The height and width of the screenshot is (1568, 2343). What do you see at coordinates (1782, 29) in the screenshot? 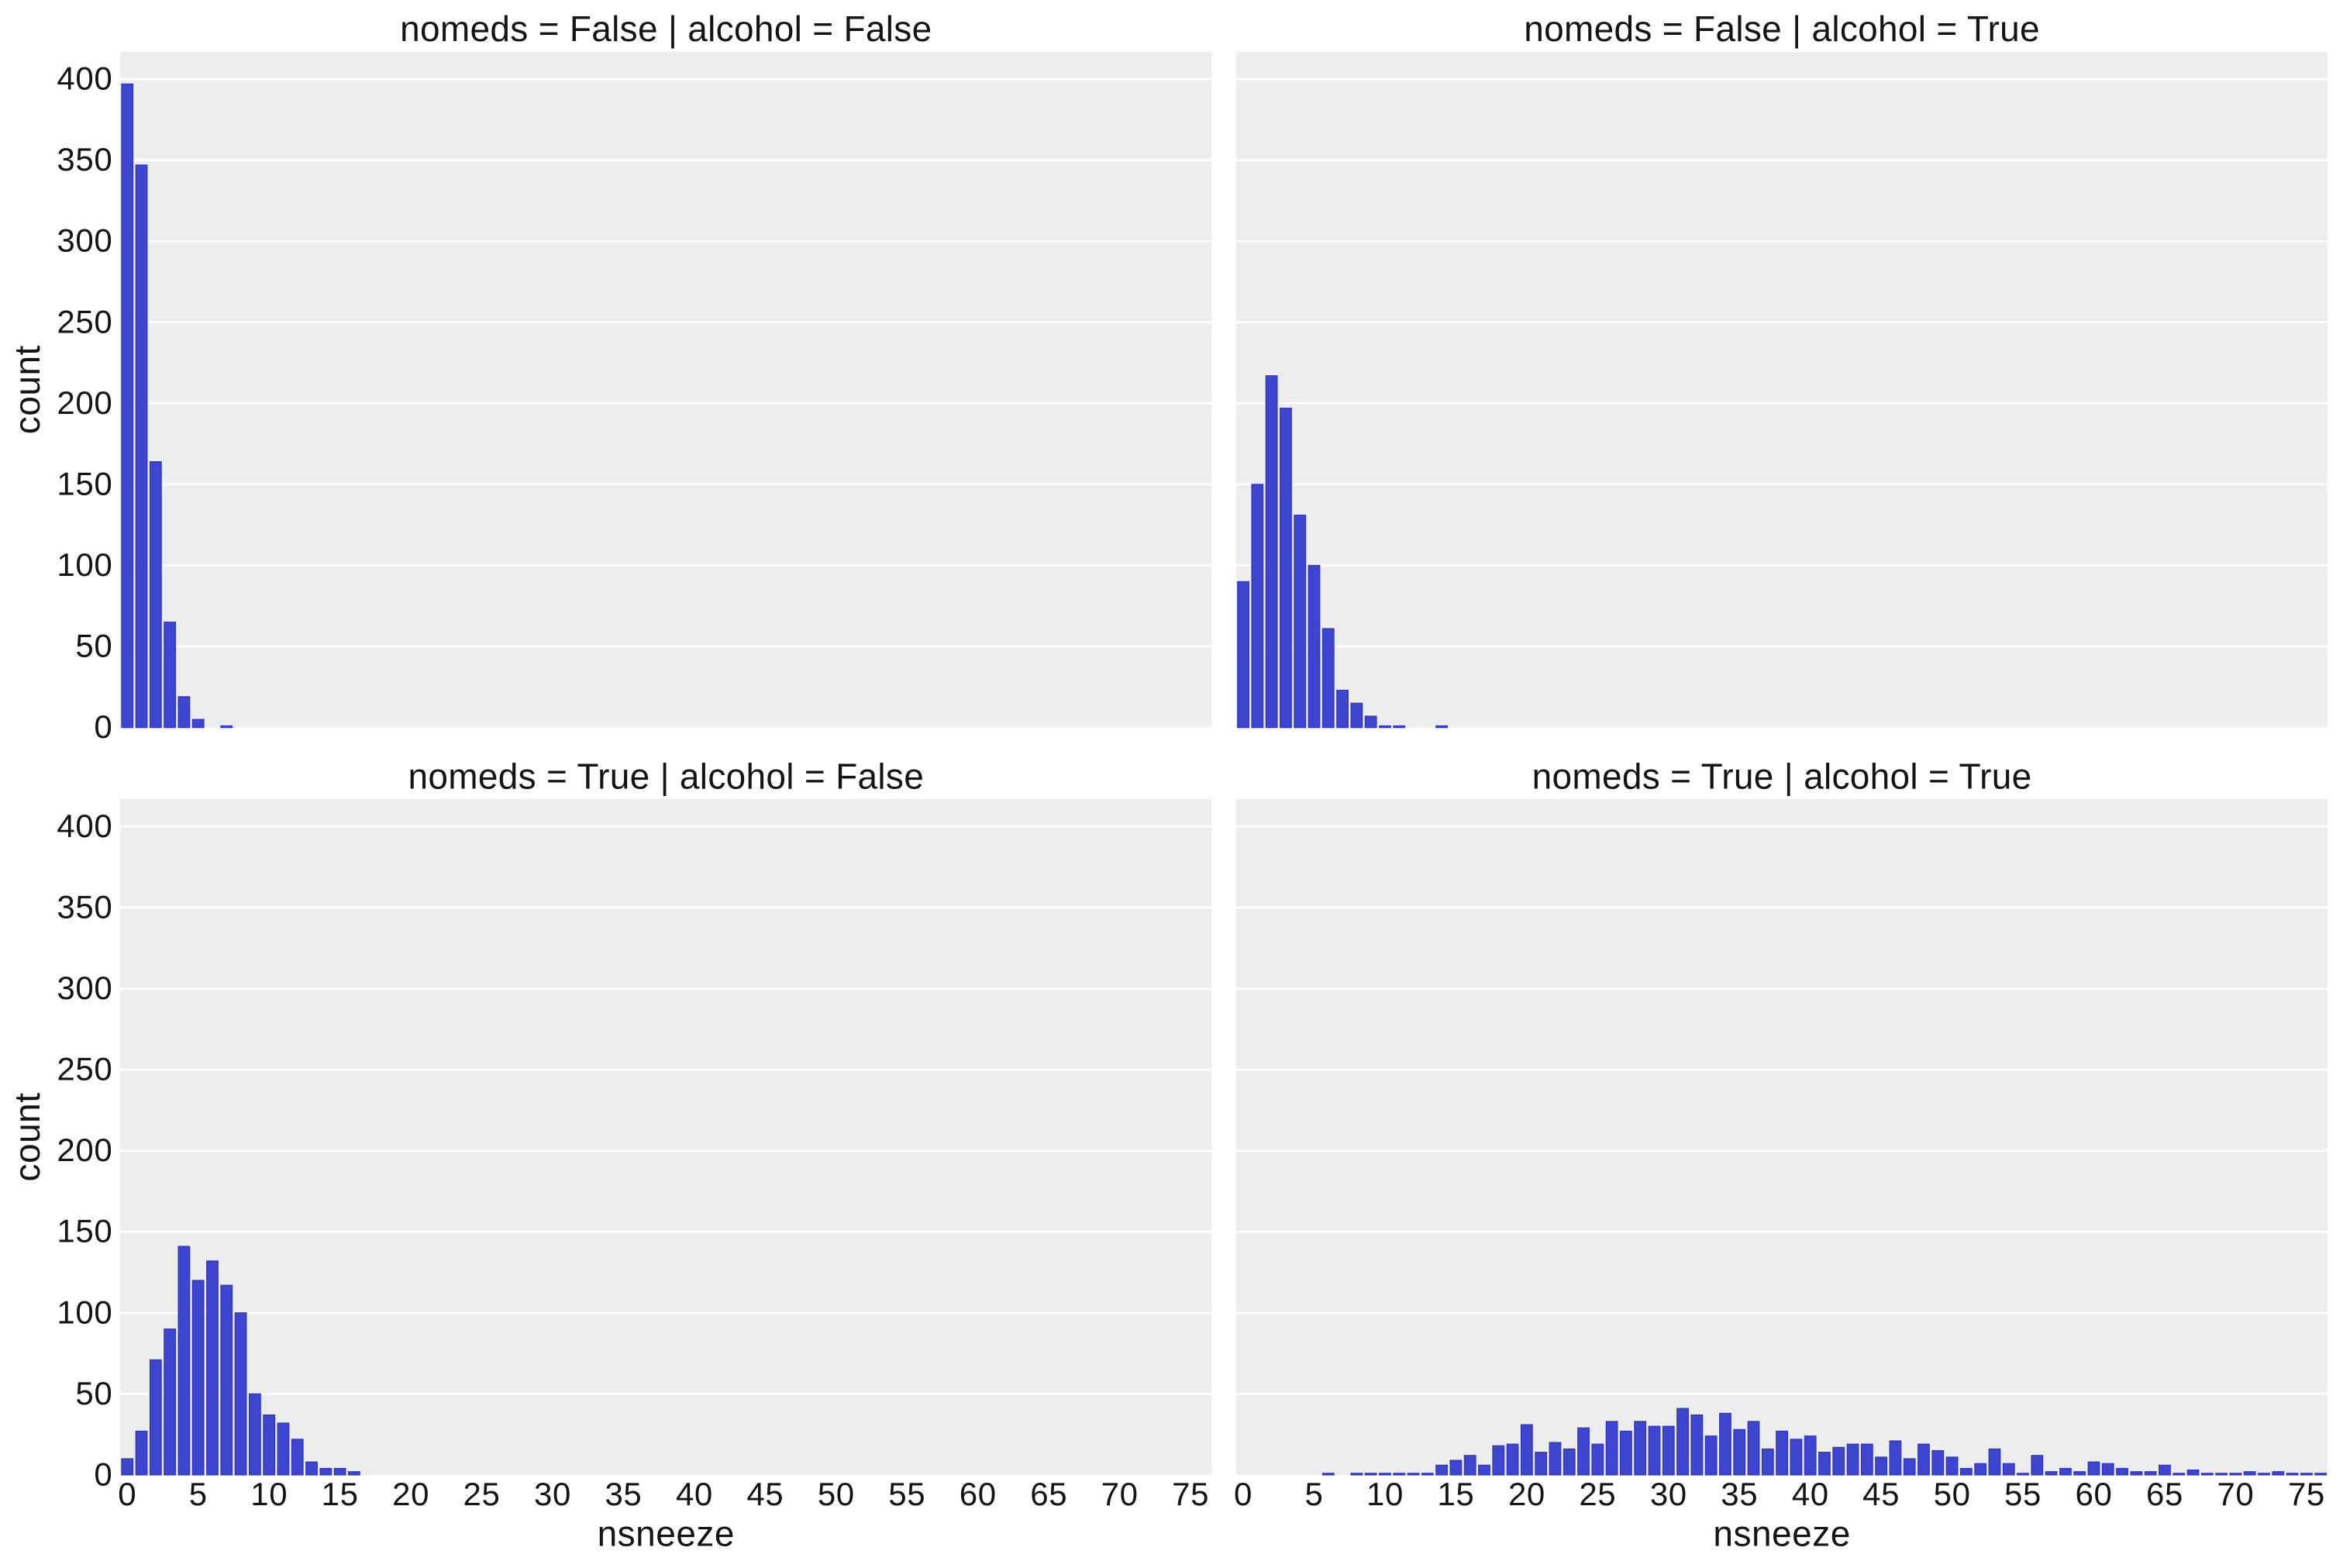
I see `svg-text:nomeds = False | alcohol = Tru: nomeds = False | alcohol = True` at bounding box center [1782, 29].